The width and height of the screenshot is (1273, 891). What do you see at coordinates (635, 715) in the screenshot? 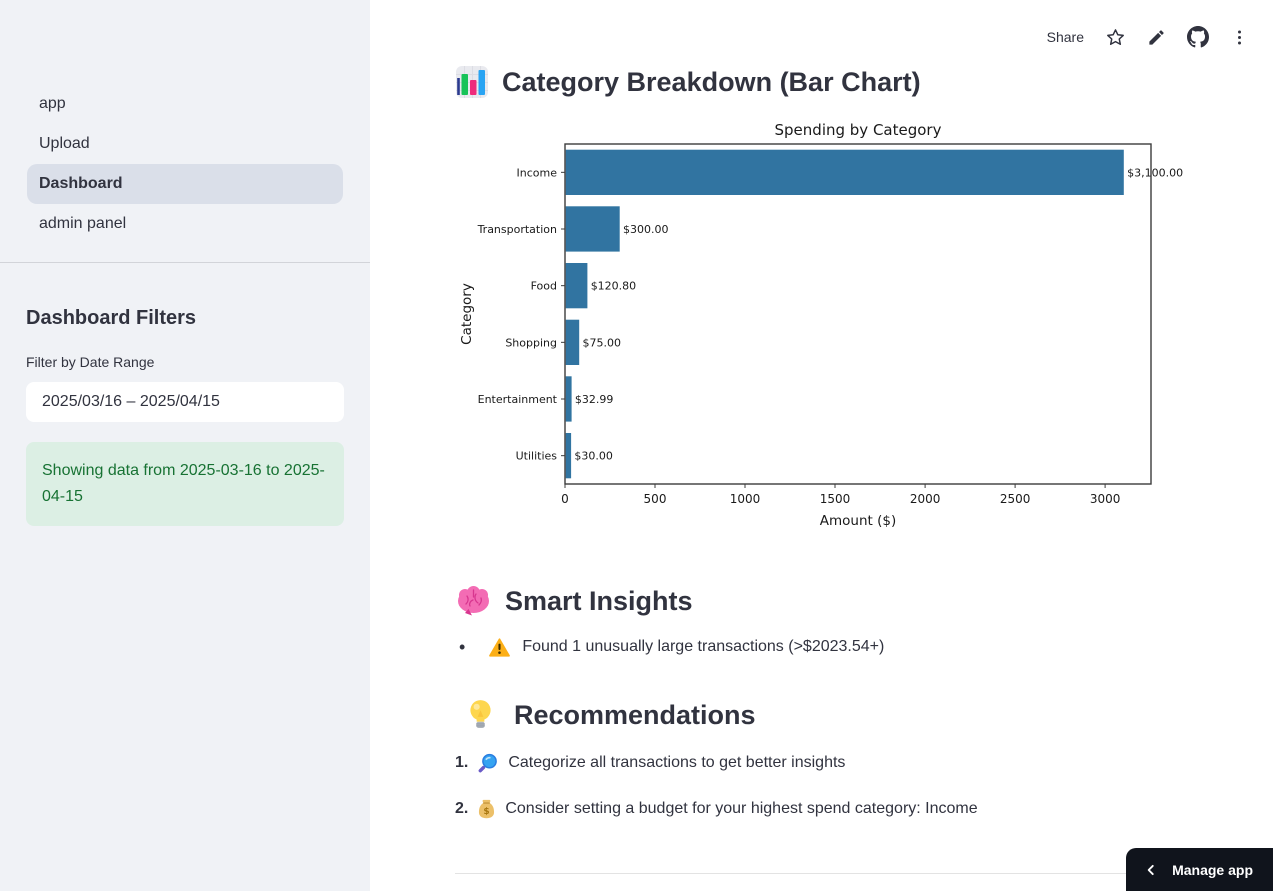
I see `recommendations-title: Recommendations` at bounding box center [635, 715].